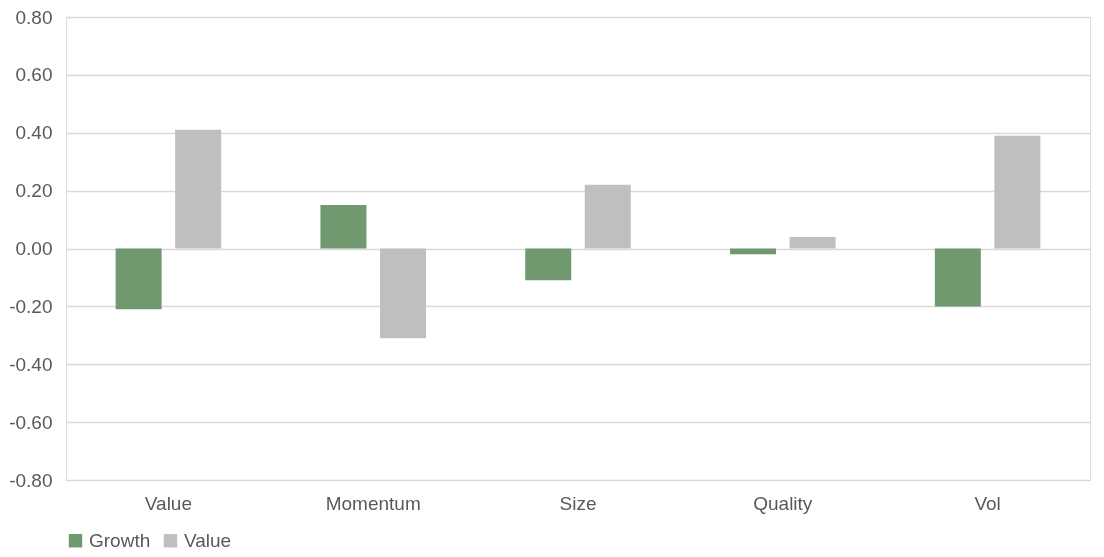 This screenshot has height=557, width=1104. I want to click on y-tick-label: 0.60, so click(34, 75).